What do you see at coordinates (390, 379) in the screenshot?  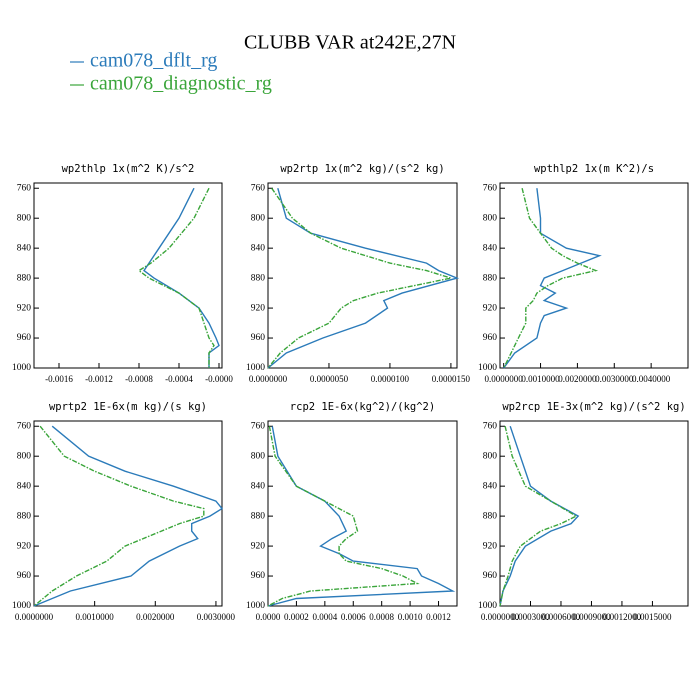 I see `x-tick-label: 0.0000100` at bounding box center [390, 379].